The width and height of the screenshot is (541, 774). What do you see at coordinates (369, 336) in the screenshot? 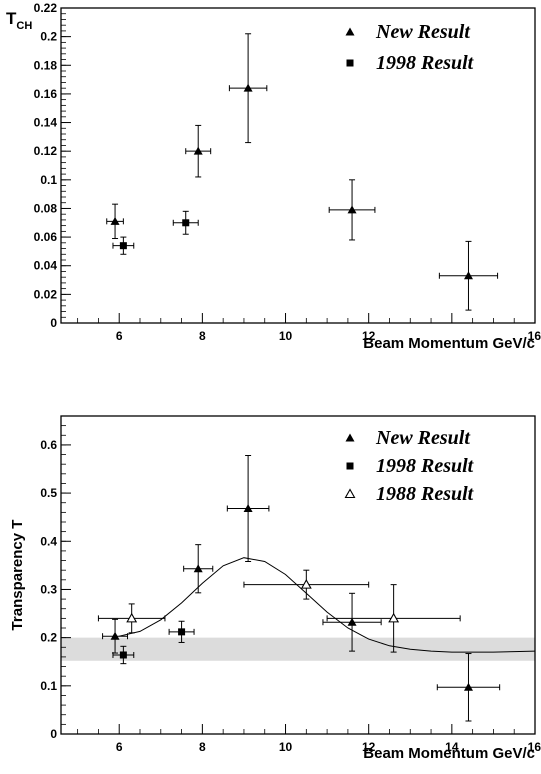
I see `top-chart-x-tick-label: 12` at bounding box center [369, 336].